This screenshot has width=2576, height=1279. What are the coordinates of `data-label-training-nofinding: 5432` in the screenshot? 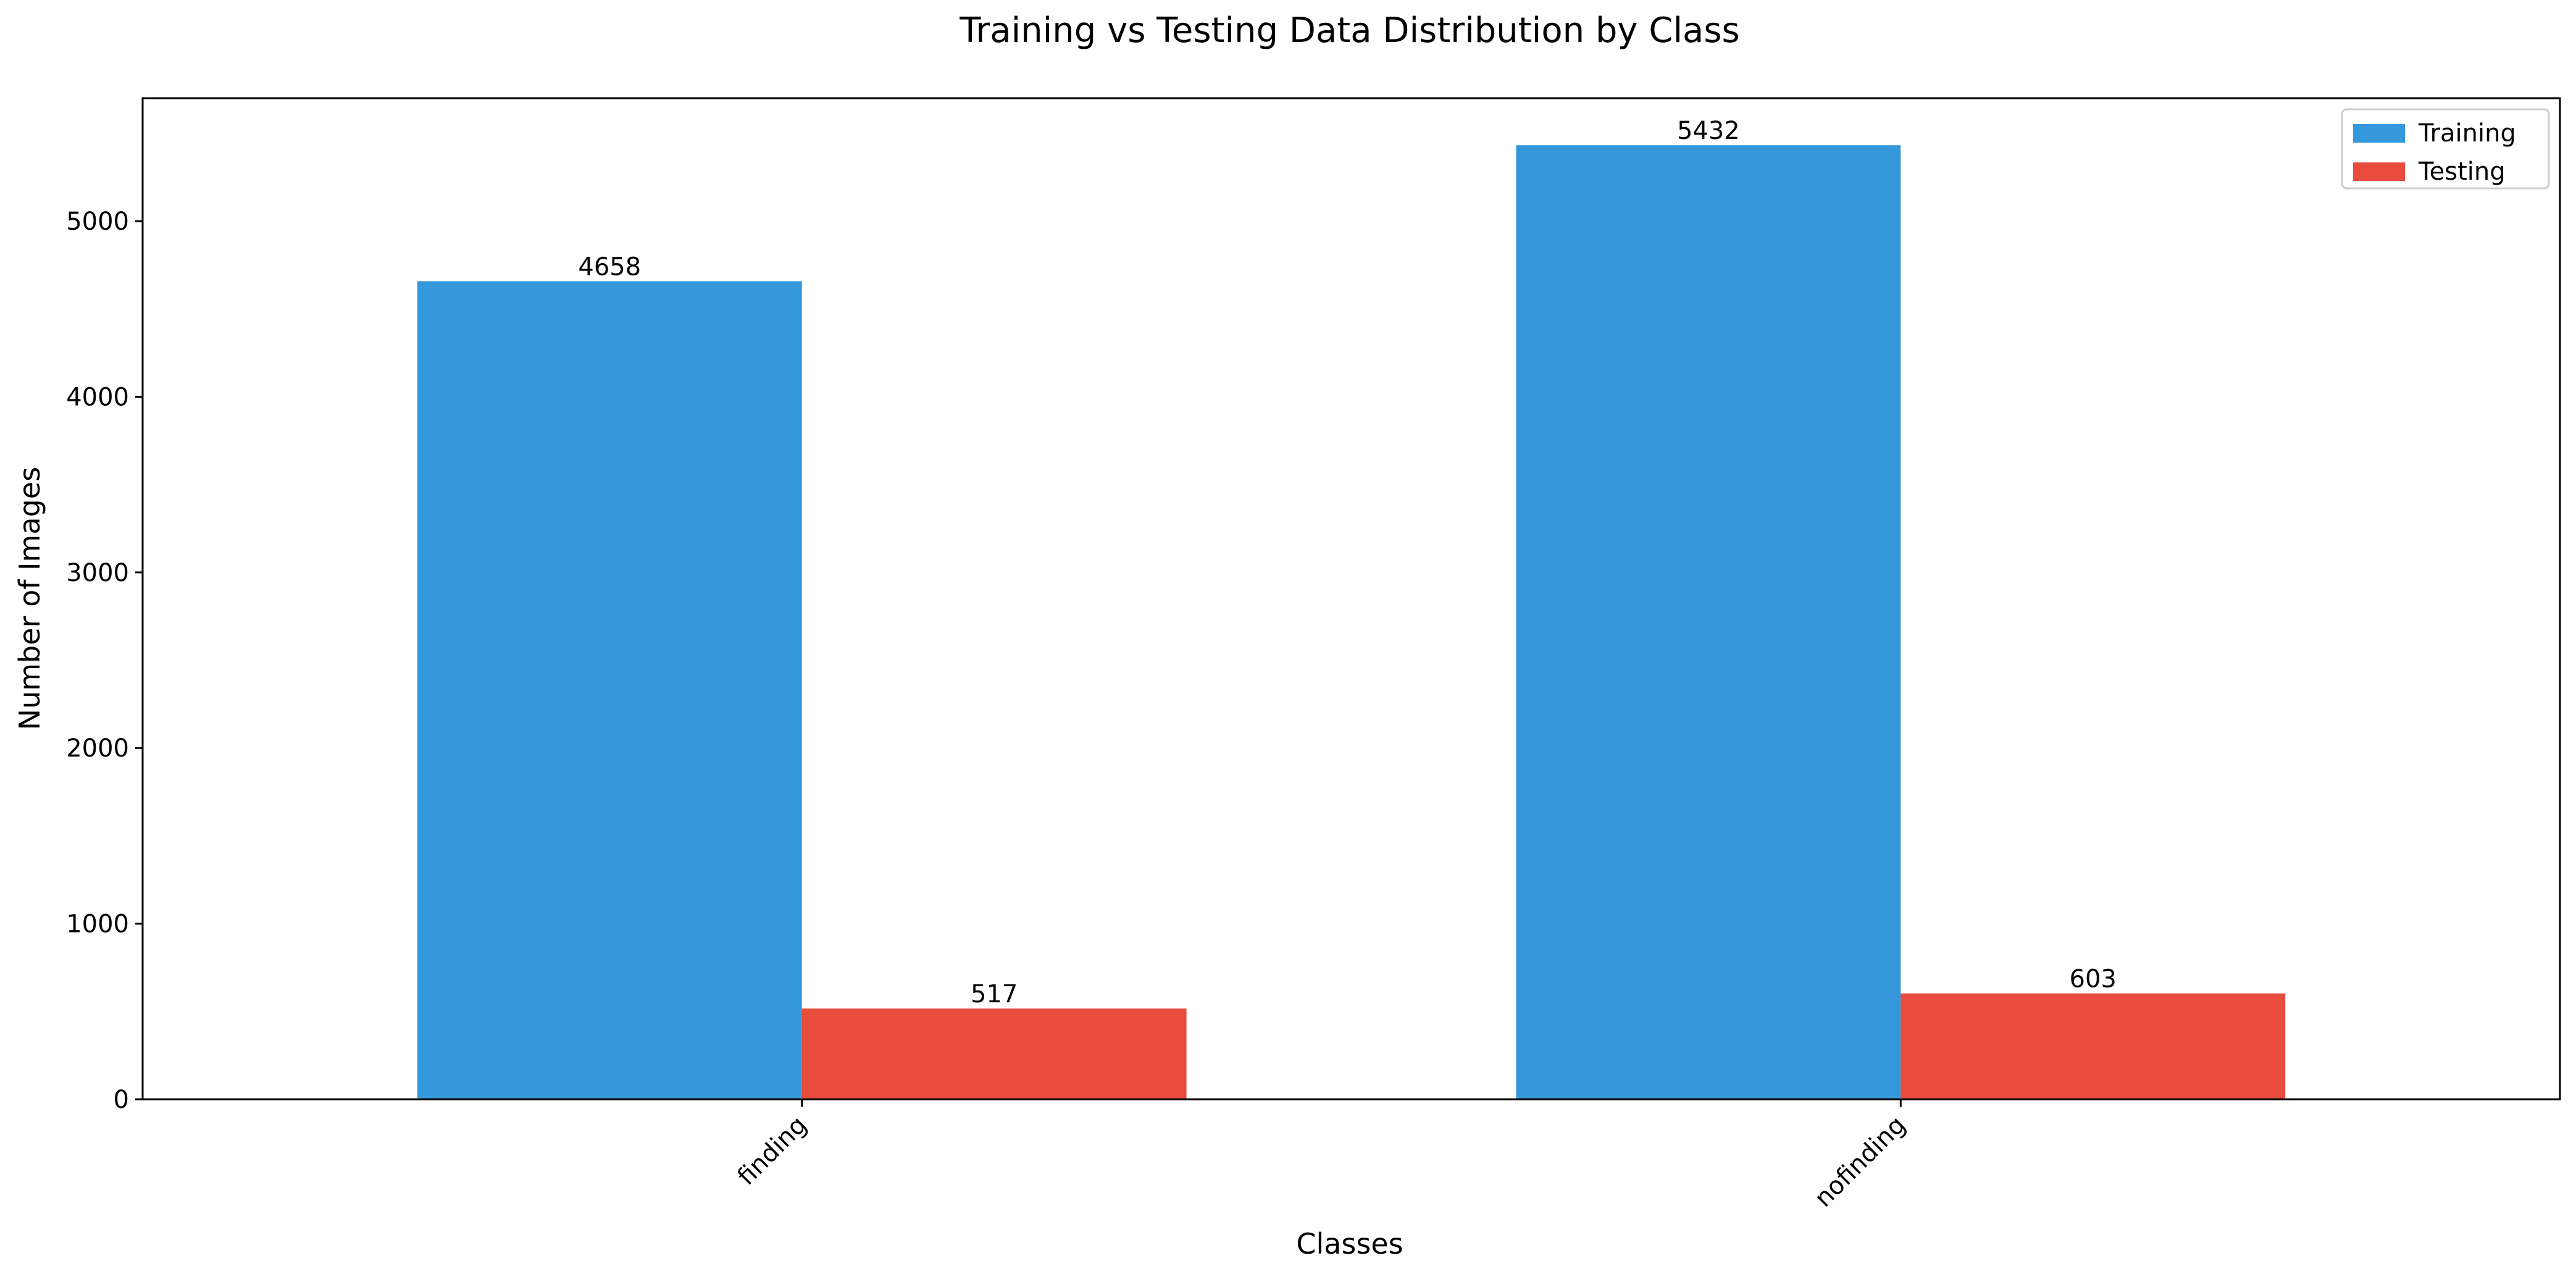 It's located at (1708, 131).